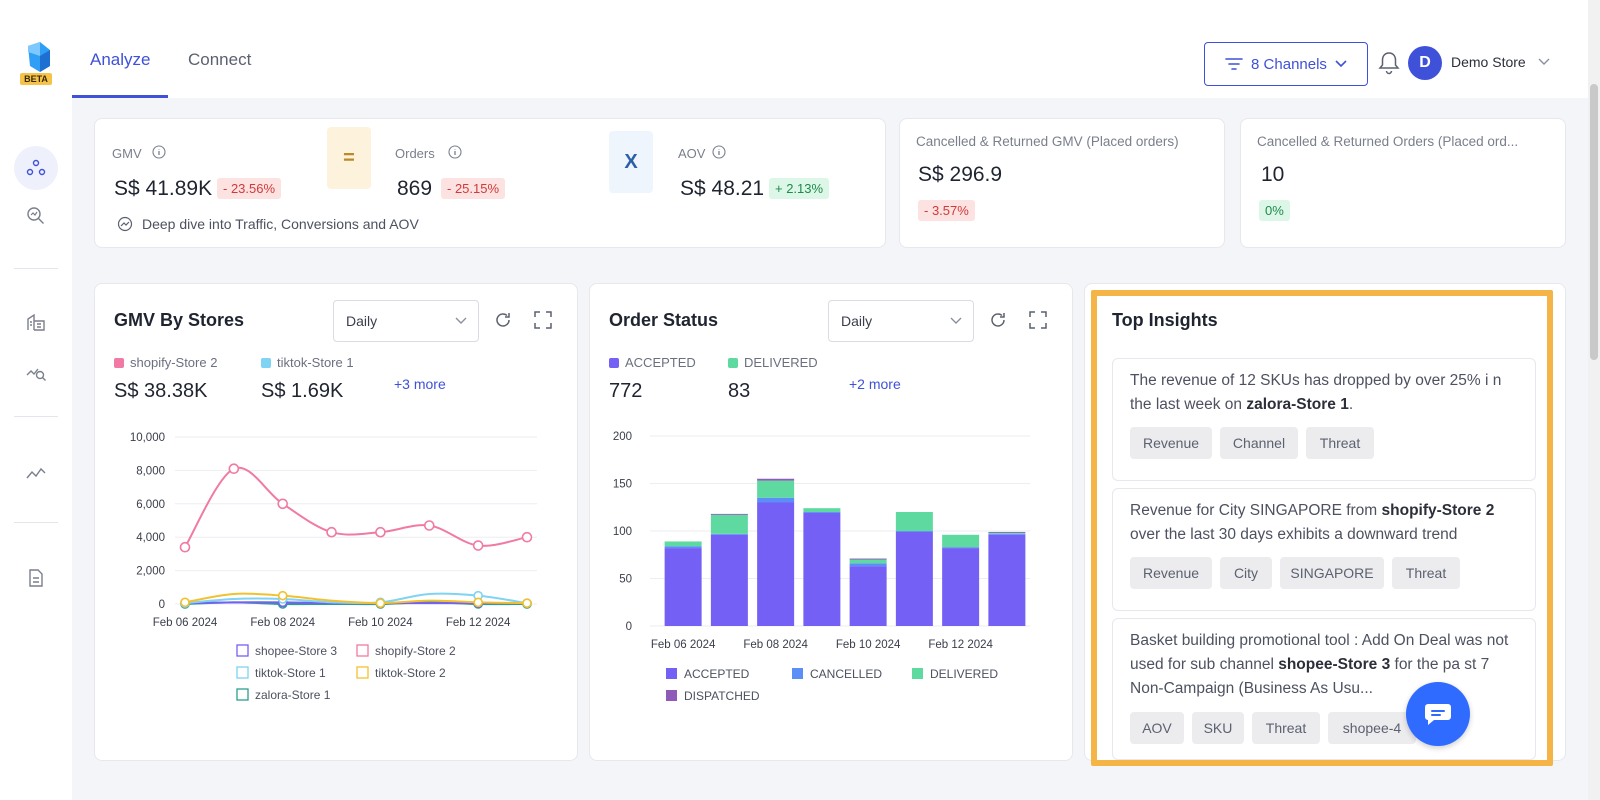  What do you see at coordinates (1334, 664) in the screenshot?
I see `insight-store: shopee-Store 3` at bounding box center [1334, 664].